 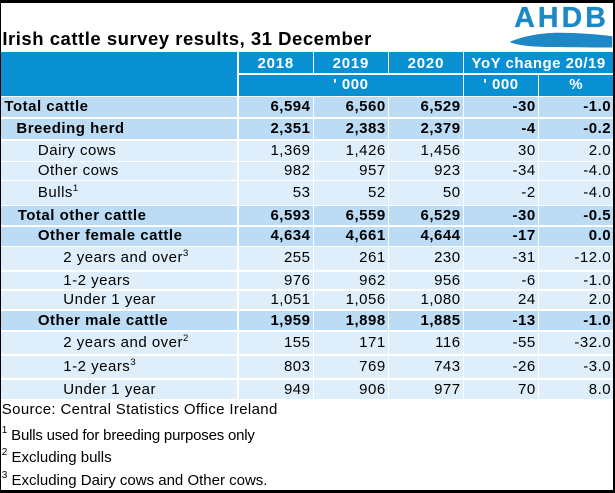 What do you see at coordinates (560, 18) in the screenshot?
I see `svg-text: AHDB` at bounding box center [560, 18].